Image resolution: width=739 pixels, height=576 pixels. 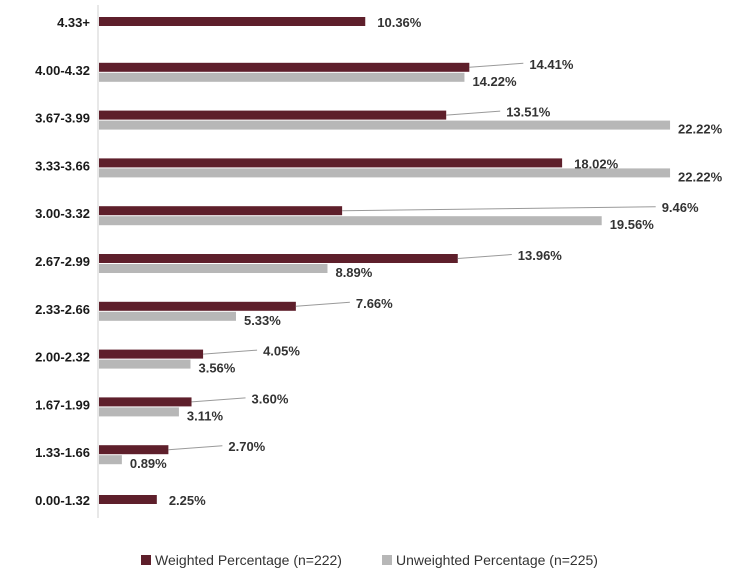 I want to click on data-label-weighted: 18.02%, so click(x=596, y=163).